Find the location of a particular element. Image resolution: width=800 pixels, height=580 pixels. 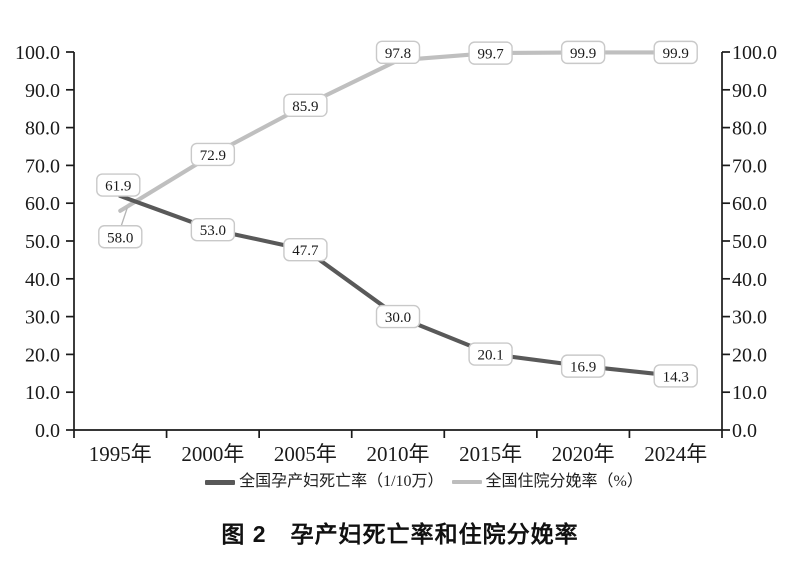

legend-line-swatch-delivery is located at coordinates (466, 482).